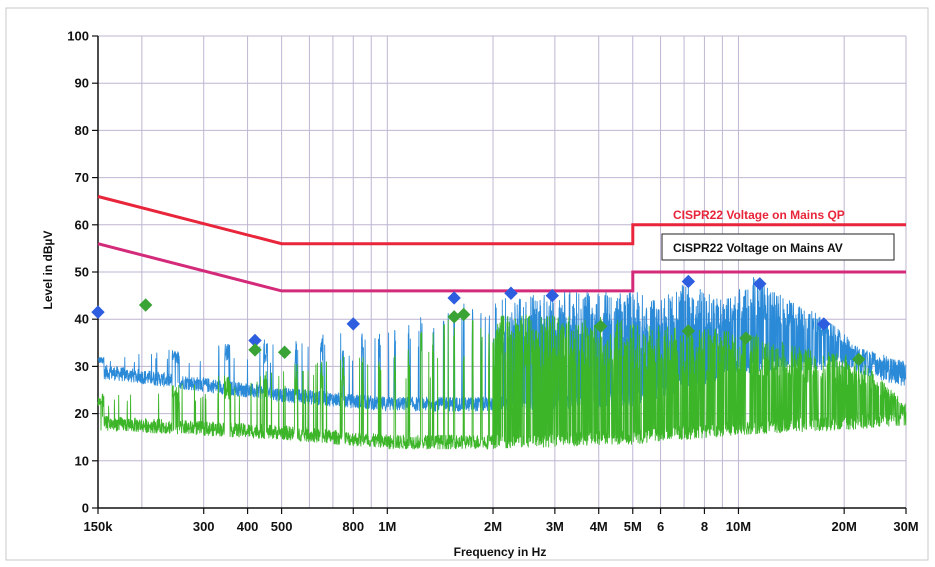 Image resolution: width=935 pixels, height=567 pixels. What do you see at coordinates (555, 526) in the screenshot?
I see `x-tick-label: 3M` at bounding box center [555, 526].